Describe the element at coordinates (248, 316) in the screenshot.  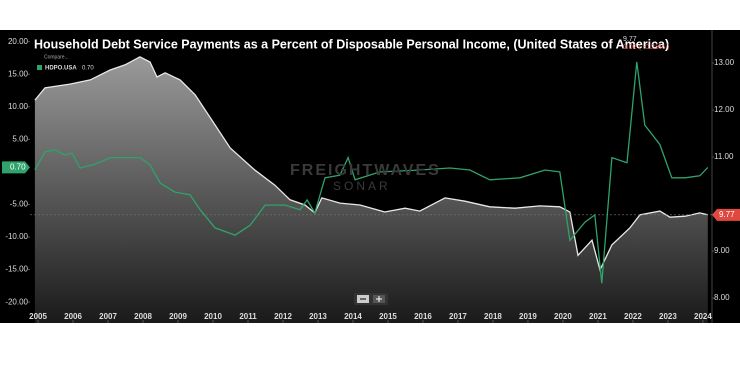
I see `x-tick-label: 2011` at that location.